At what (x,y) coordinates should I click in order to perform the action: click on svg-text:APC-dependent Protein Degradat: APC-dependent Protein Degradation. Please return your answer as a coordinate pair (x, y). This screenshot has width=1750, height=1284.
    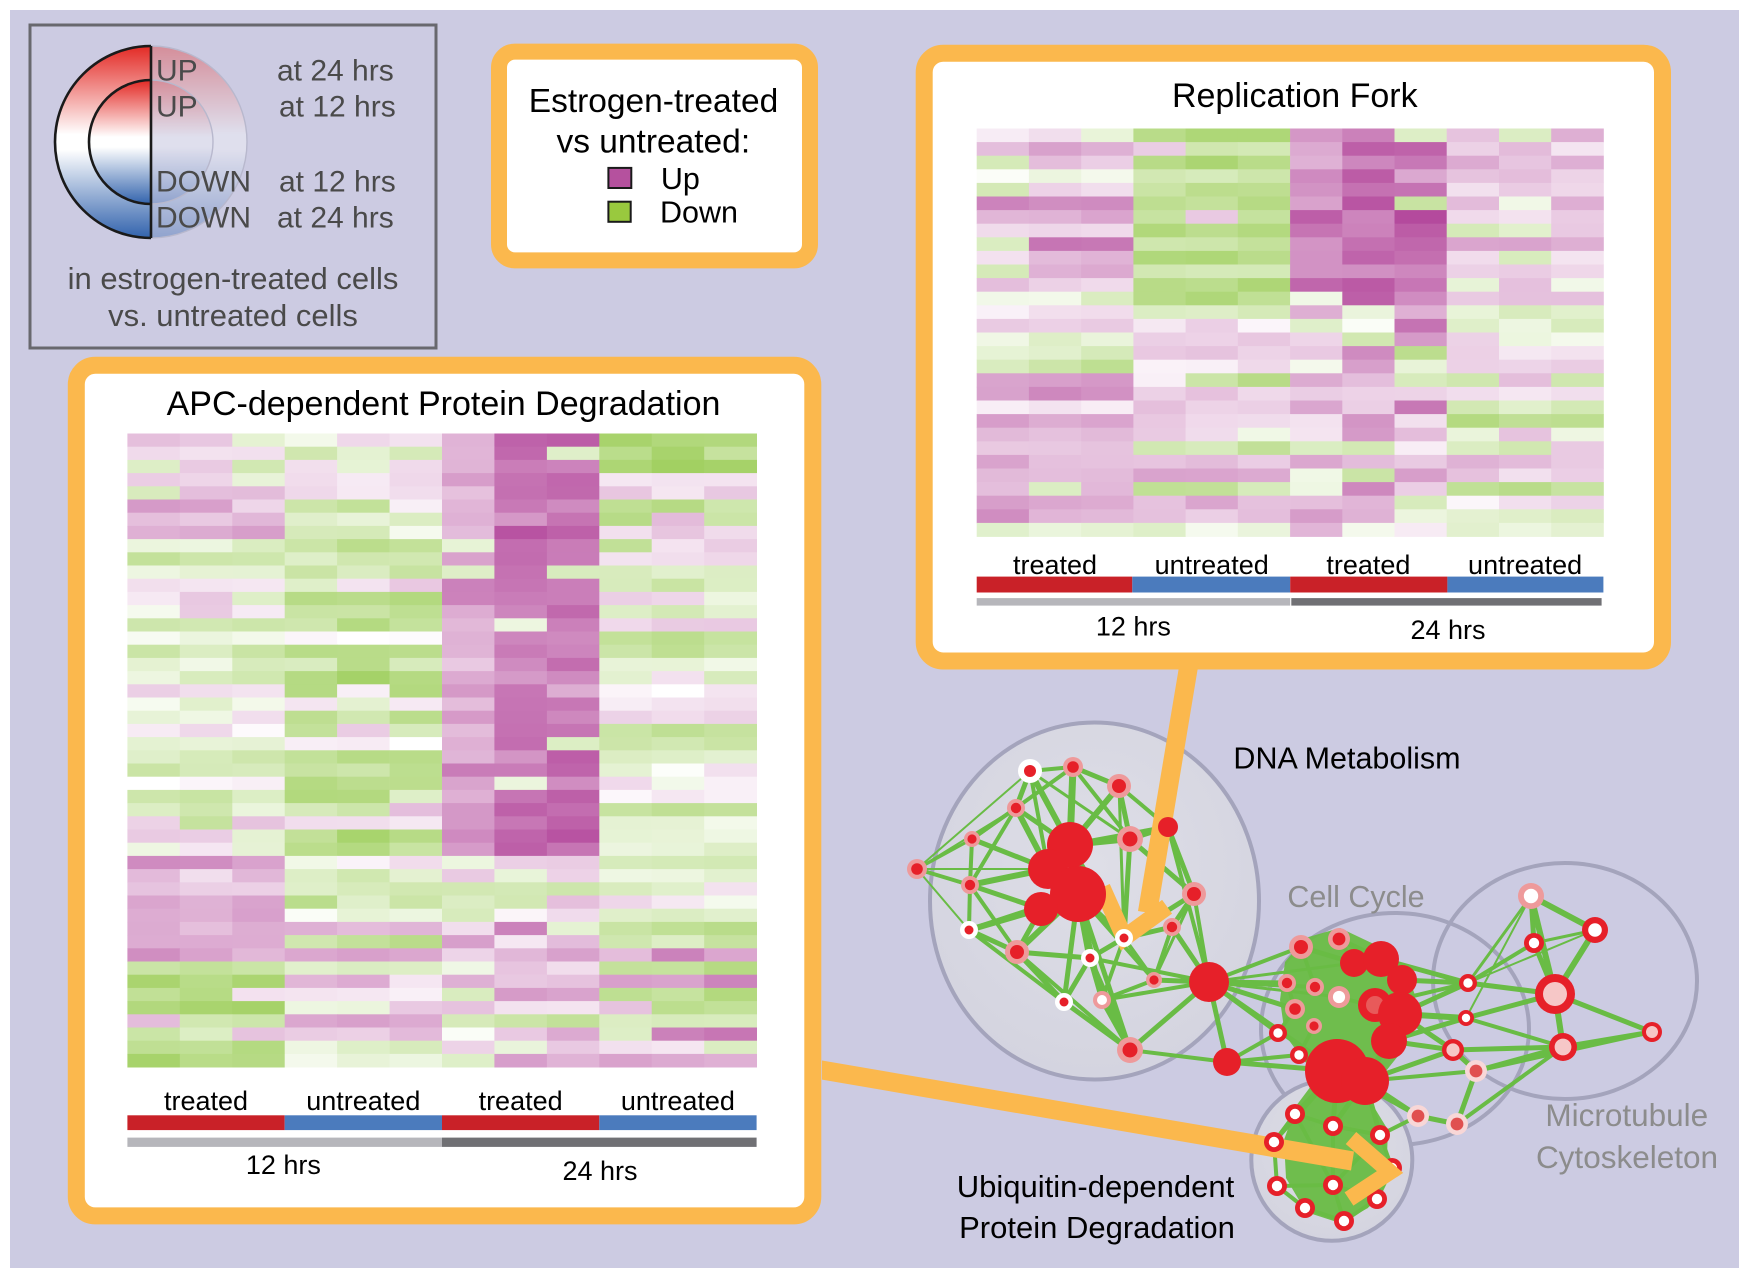
    Looking at the image, I should click on (444, 404).